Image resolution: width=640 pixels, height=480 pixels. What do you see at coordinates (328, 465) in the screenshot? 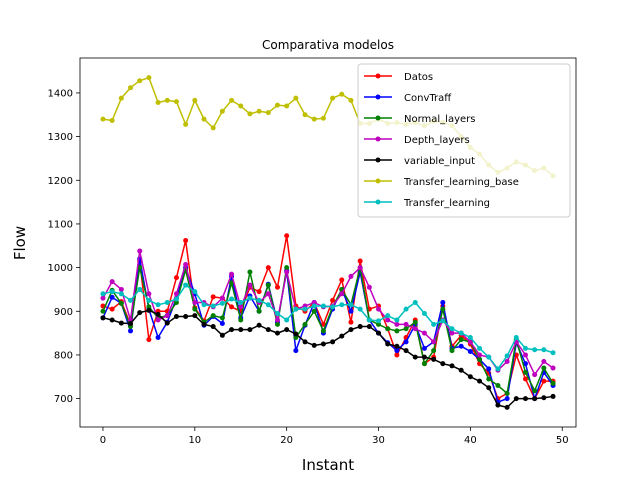
I see `x-axis-title: Instant` at bounding box center [328, 465].